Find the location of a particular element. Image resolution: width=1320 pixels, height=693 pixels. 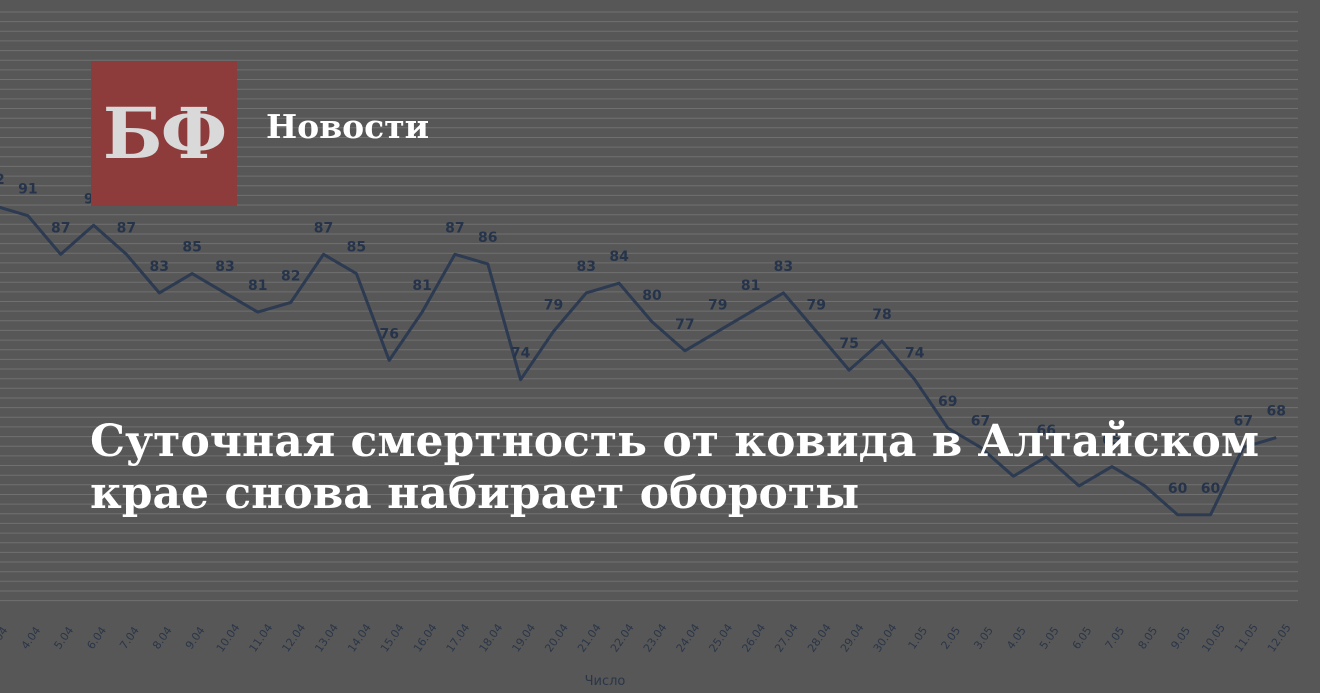

x-tick-label: 7.05 is located at coordinates (1115, 638).